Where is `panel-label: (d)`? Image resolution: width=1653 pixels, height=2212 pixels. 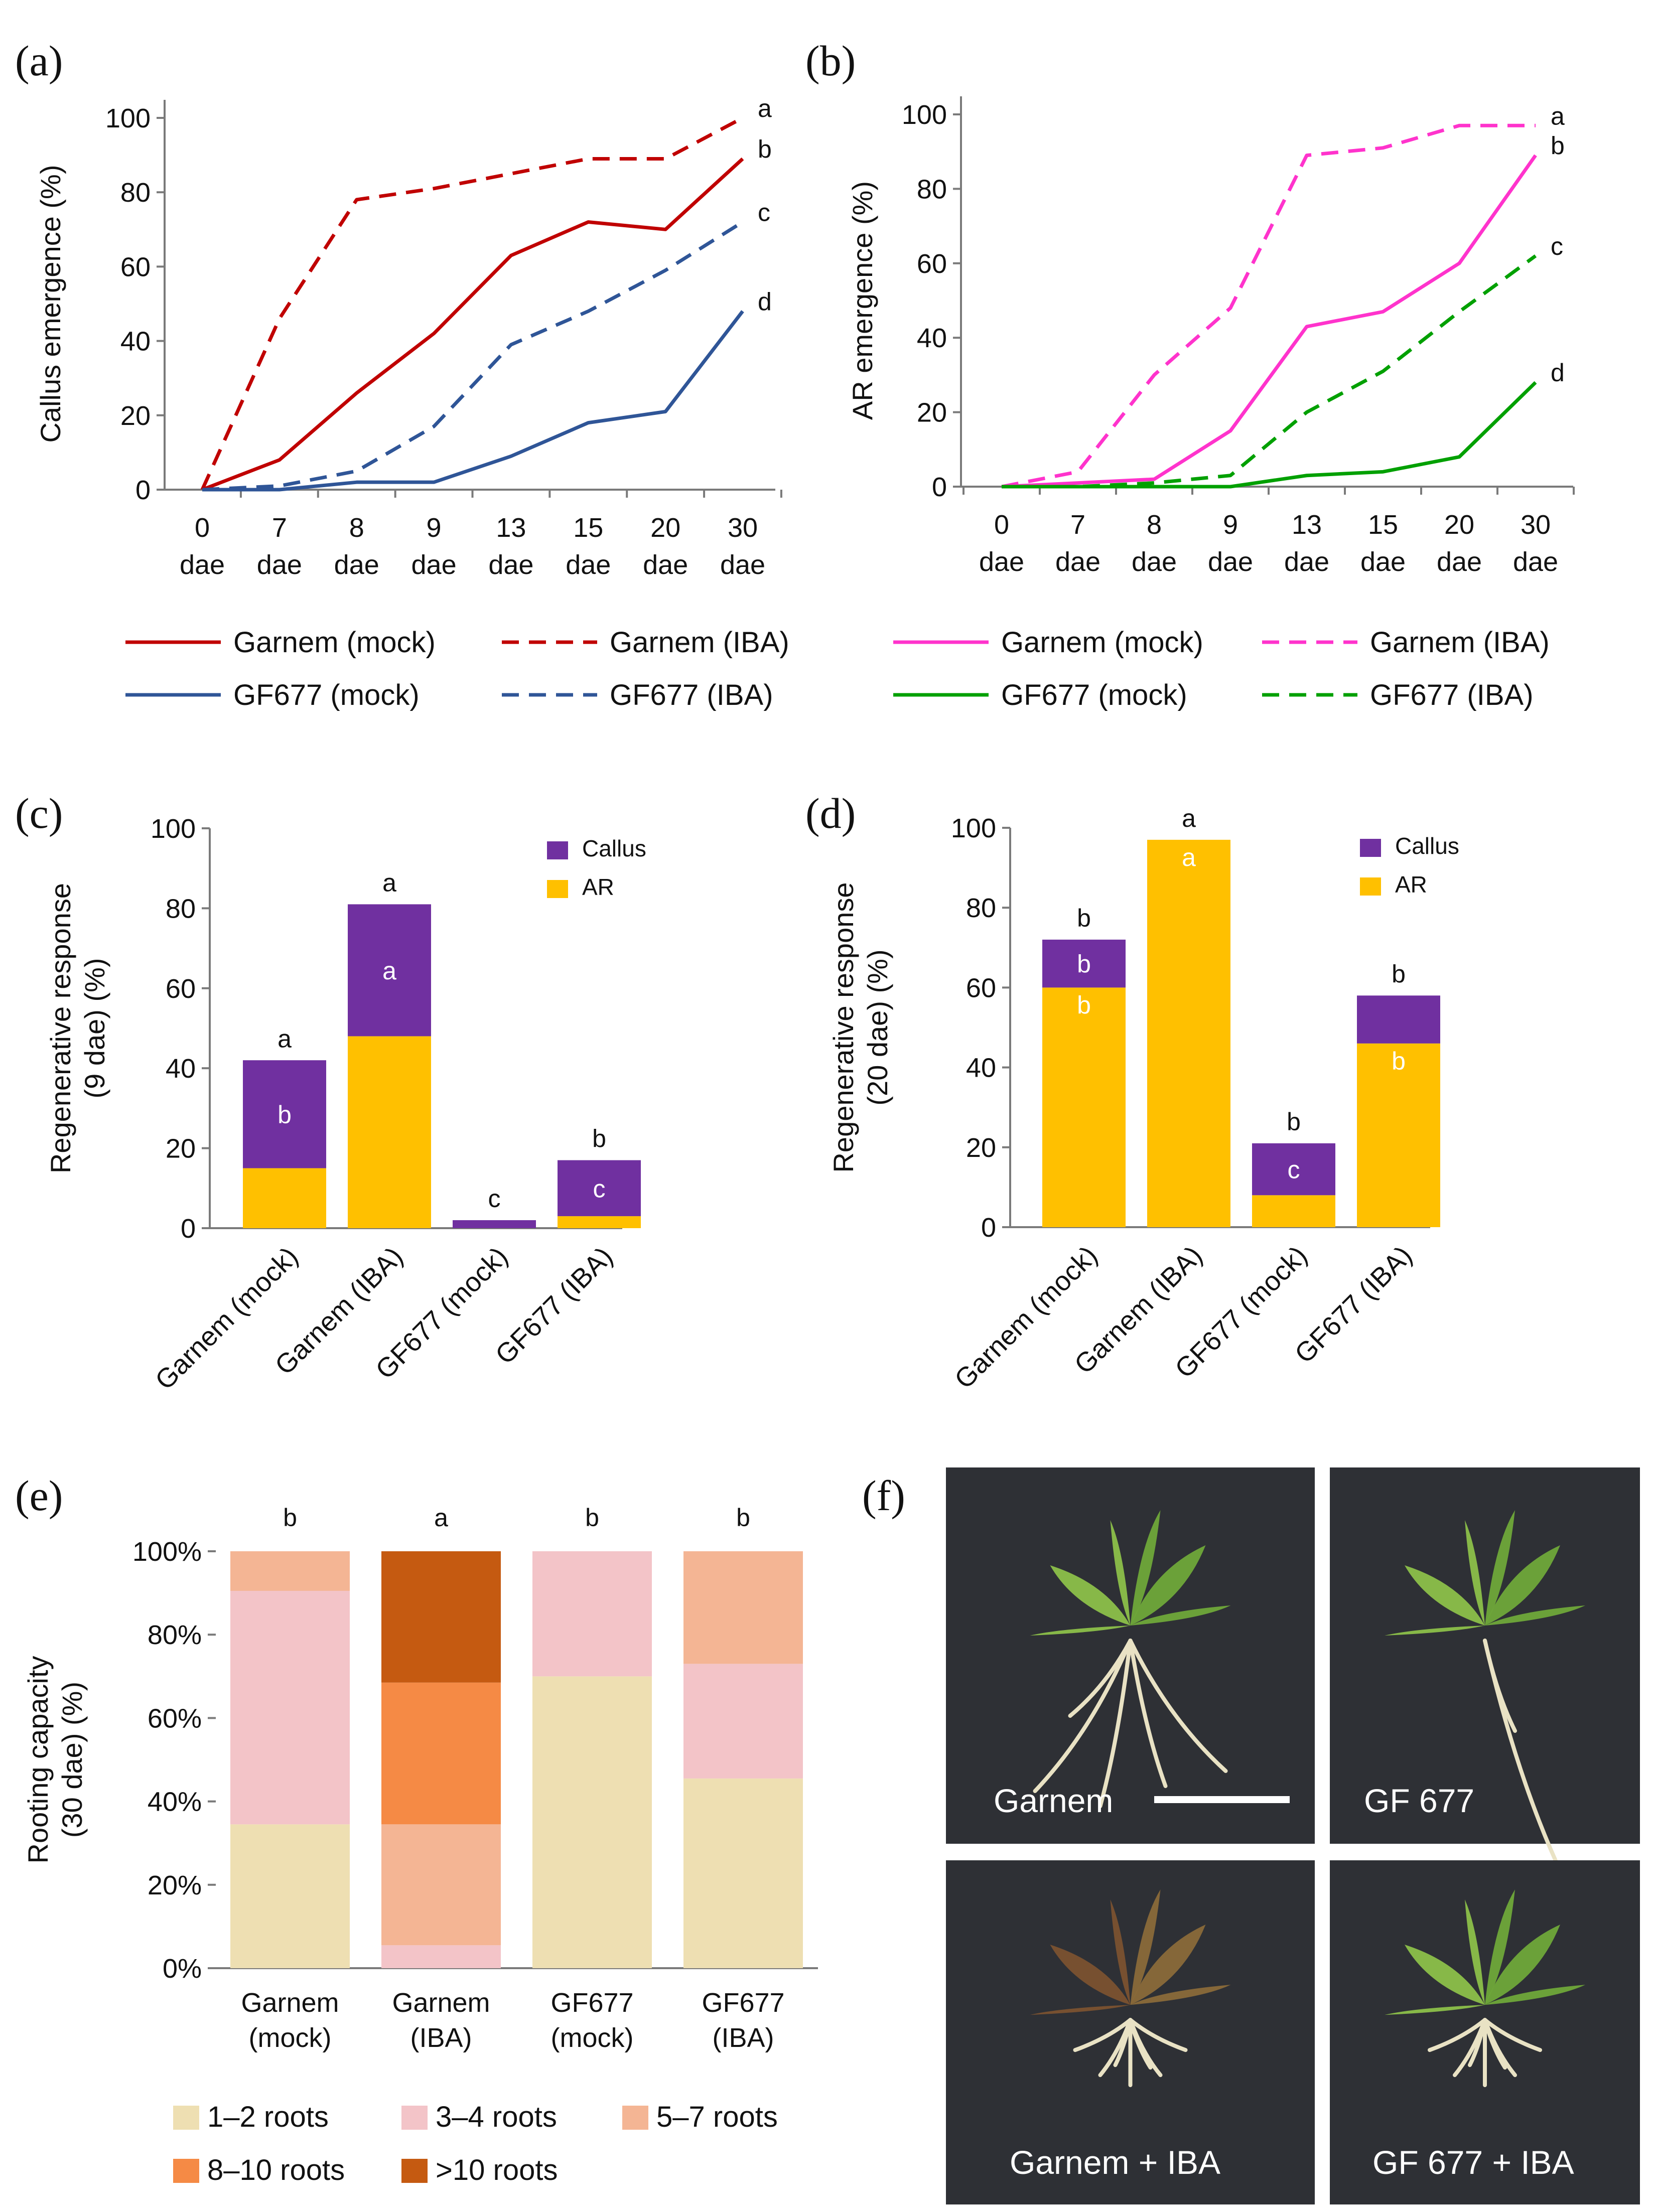 panel-label: (d) is located at coordinates (830, 813).